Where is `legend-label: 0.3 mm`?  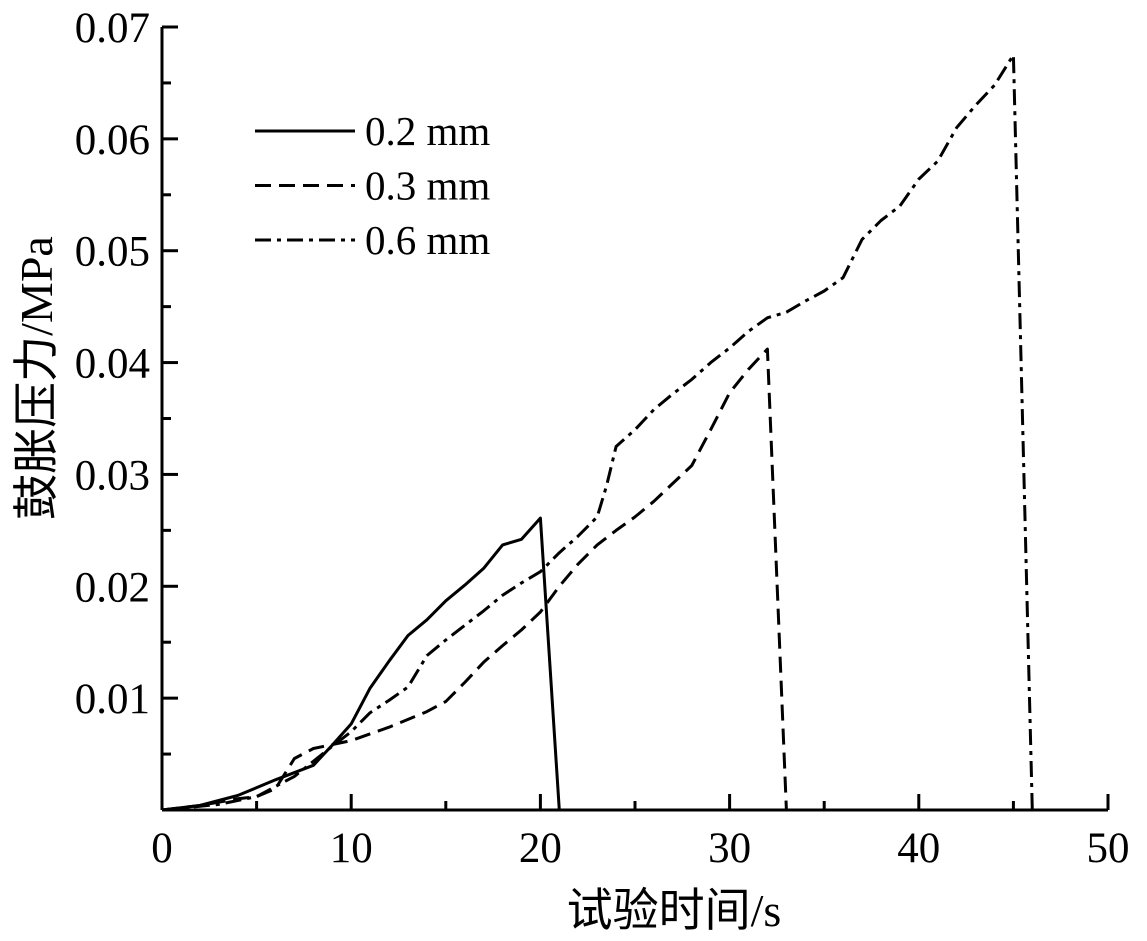 legend-label: 0.3 mm is located at coordinates (427, 186).